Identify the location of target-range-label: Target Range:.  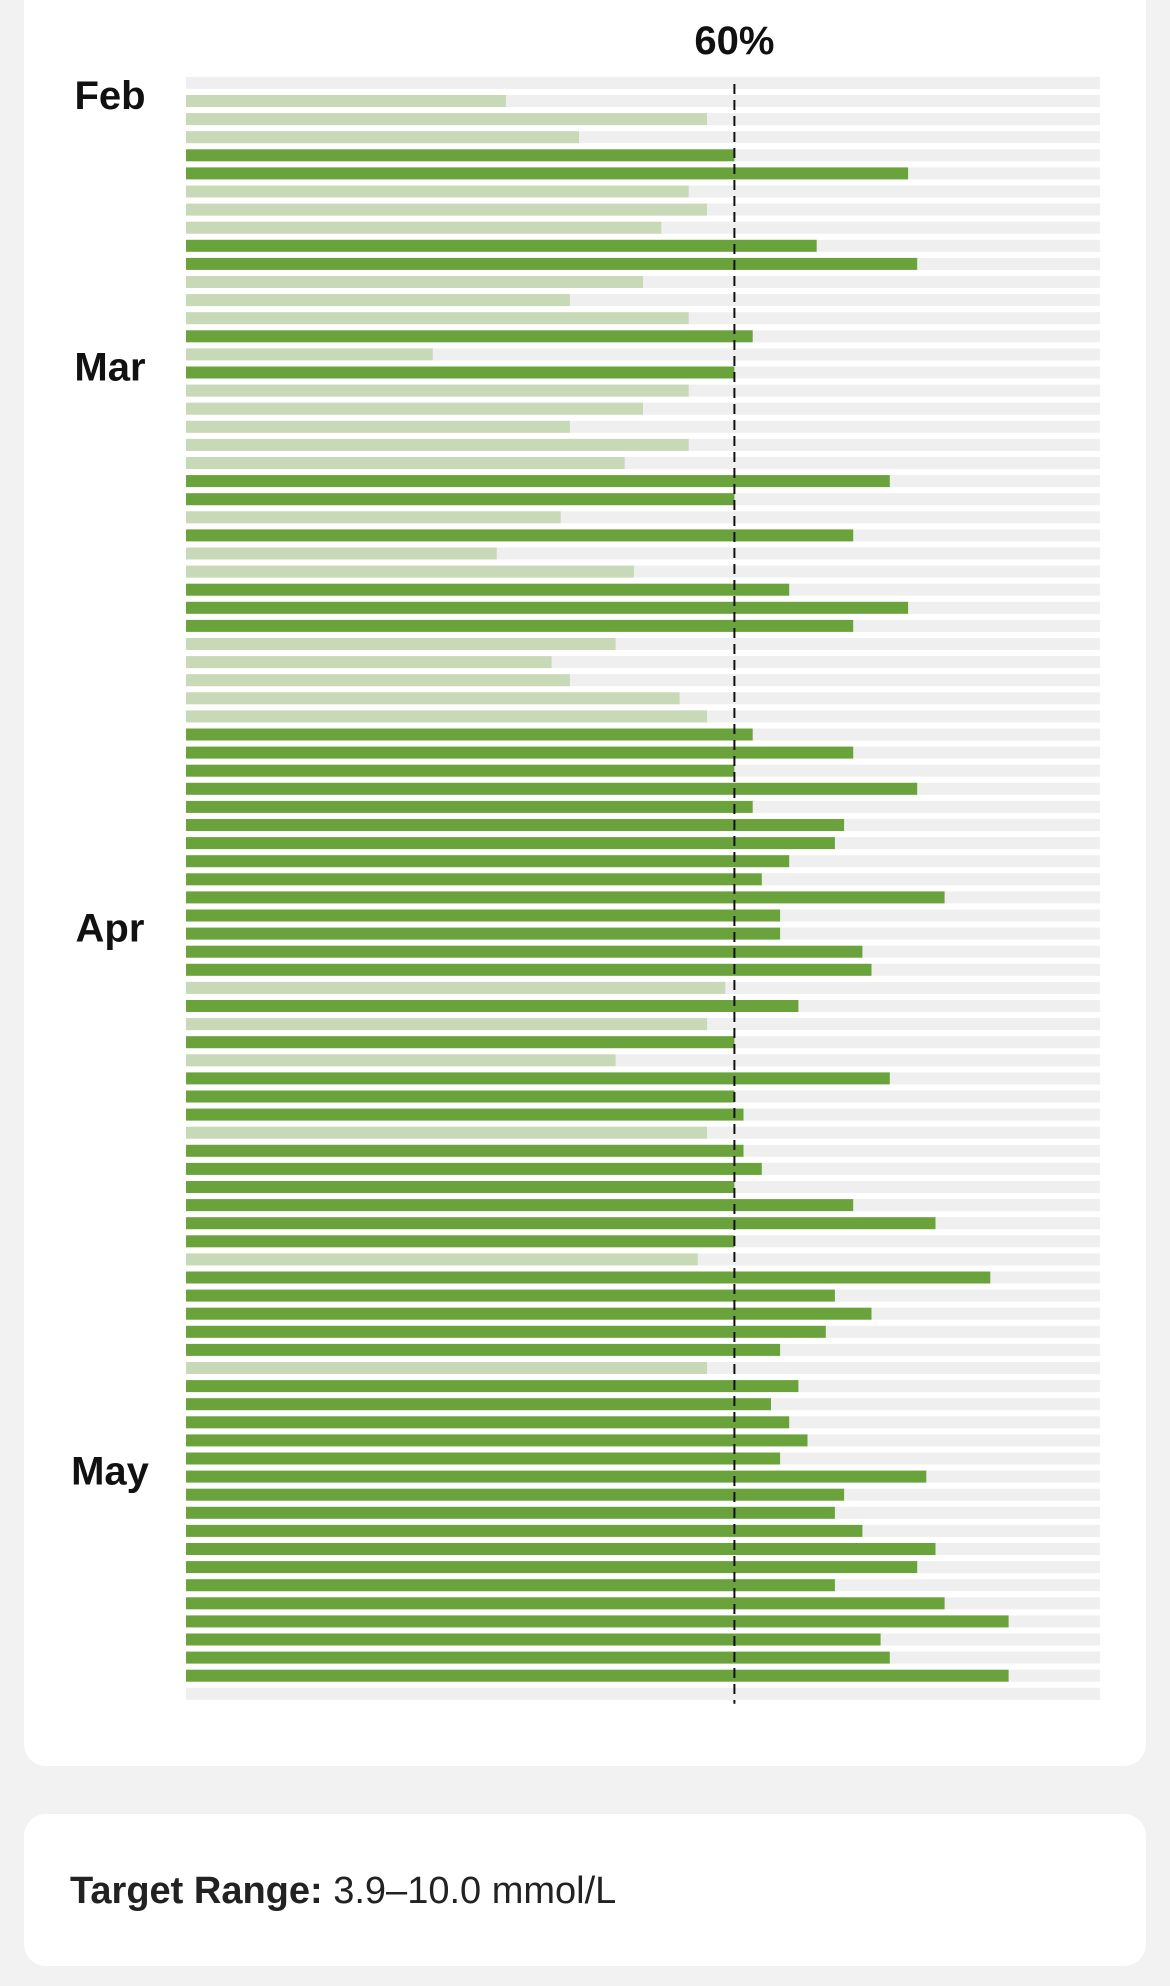
(196, 1891).